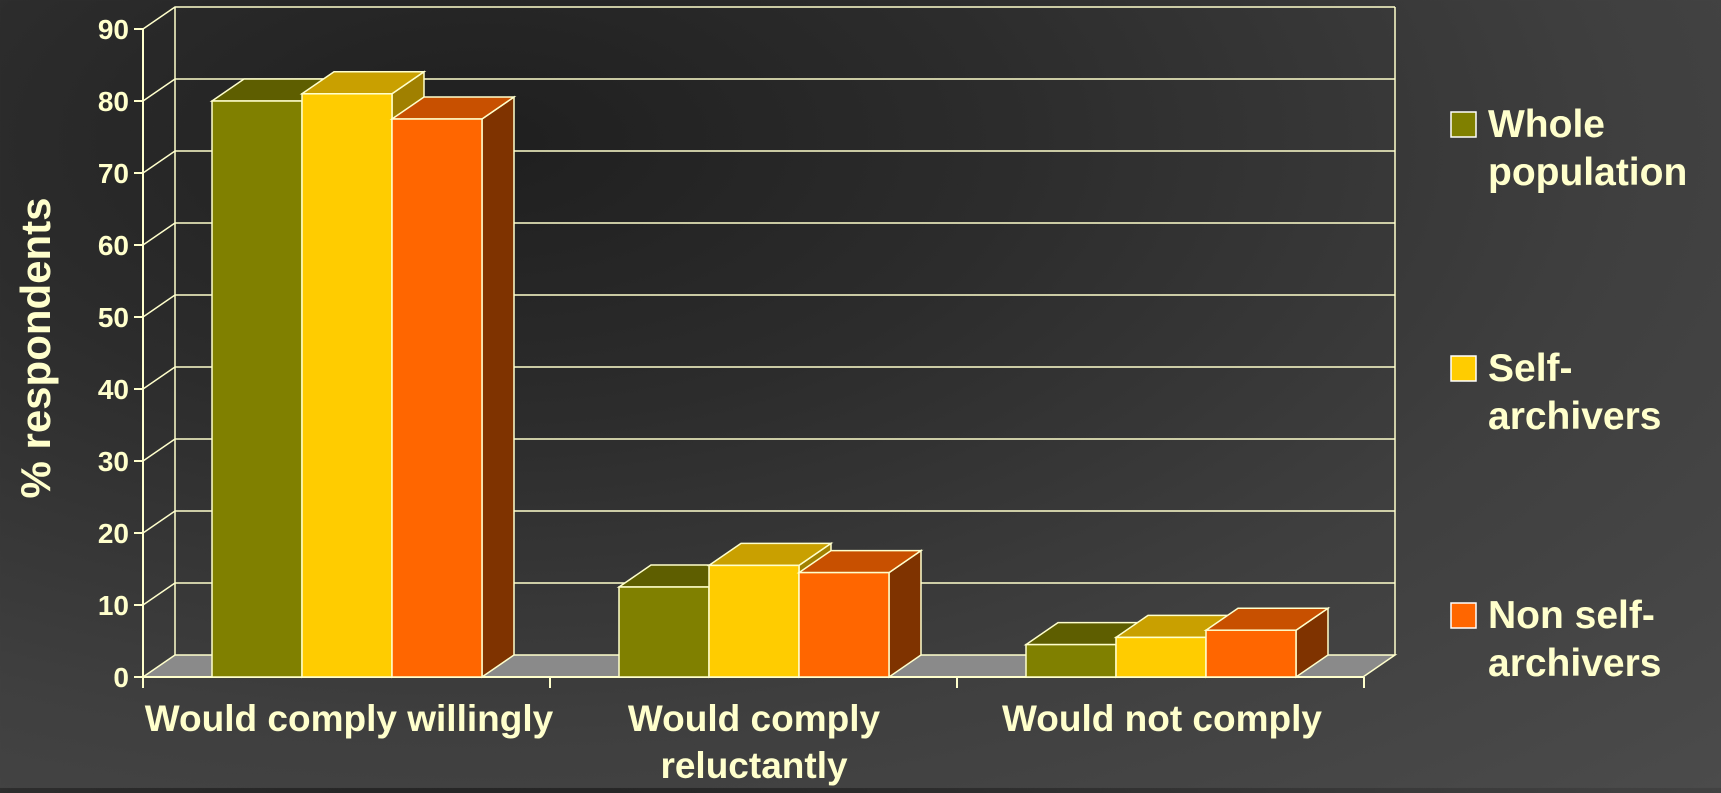  I want to click on y-tick-label: 60, so click(113, 245).